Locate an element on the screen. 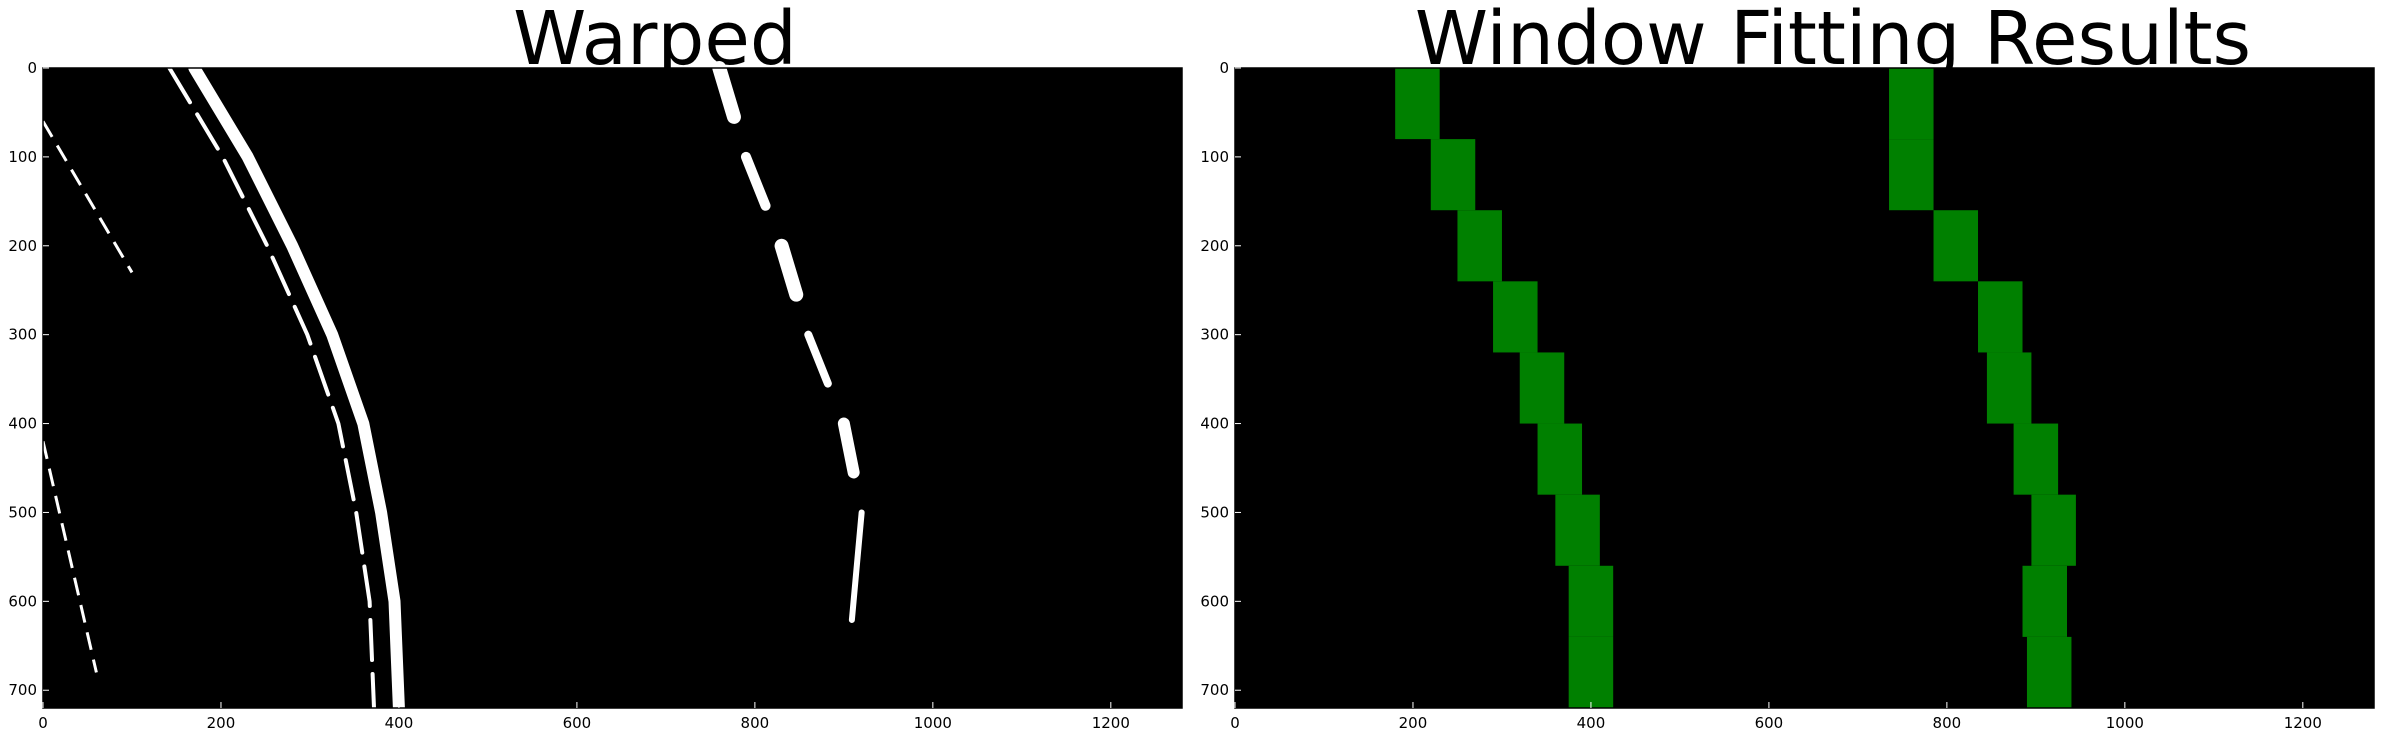  warped-y-tick-label: 300 is located at coordinates (22, 335).